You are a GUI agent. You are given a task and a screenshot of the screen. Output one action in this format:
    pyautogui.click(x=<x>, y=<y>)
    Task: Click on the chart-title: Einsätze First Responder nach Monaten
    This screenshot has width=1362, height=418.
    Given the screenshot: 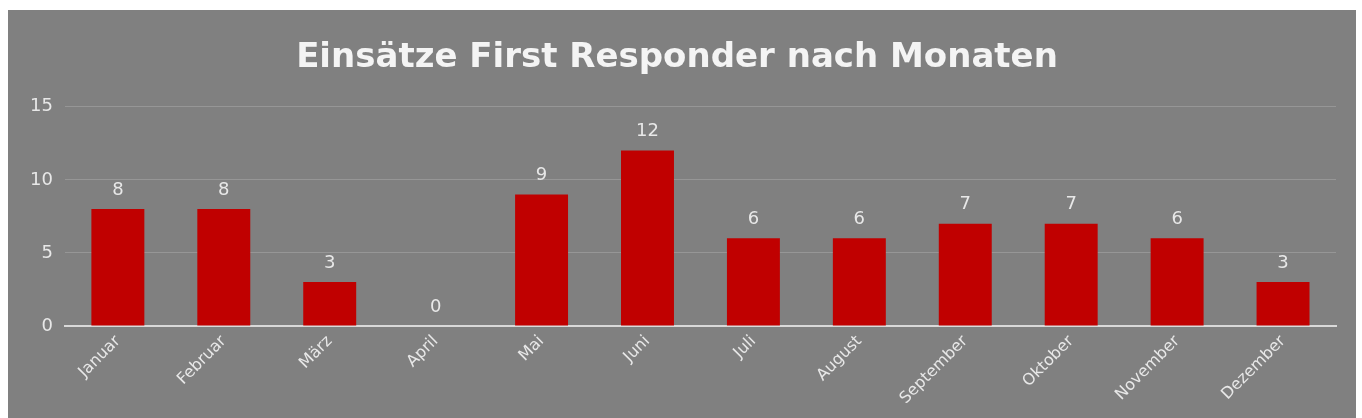 What is the action you would take?
    pyautogui.click(x=677, y=55)
    